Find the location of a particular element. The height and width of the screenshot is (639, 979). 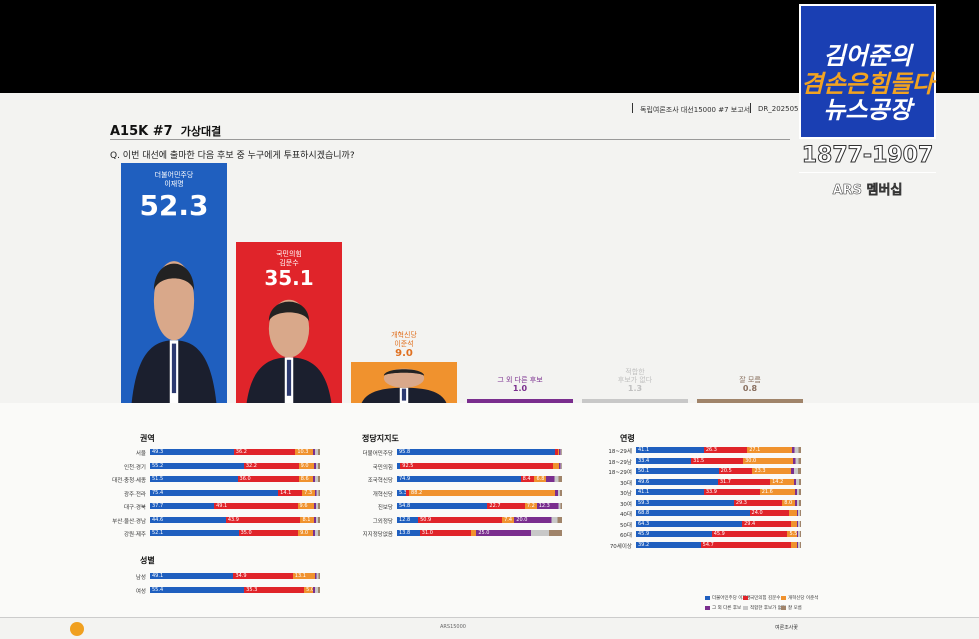

stacked-bar: 95.8 is located at coordinates (479, 452).